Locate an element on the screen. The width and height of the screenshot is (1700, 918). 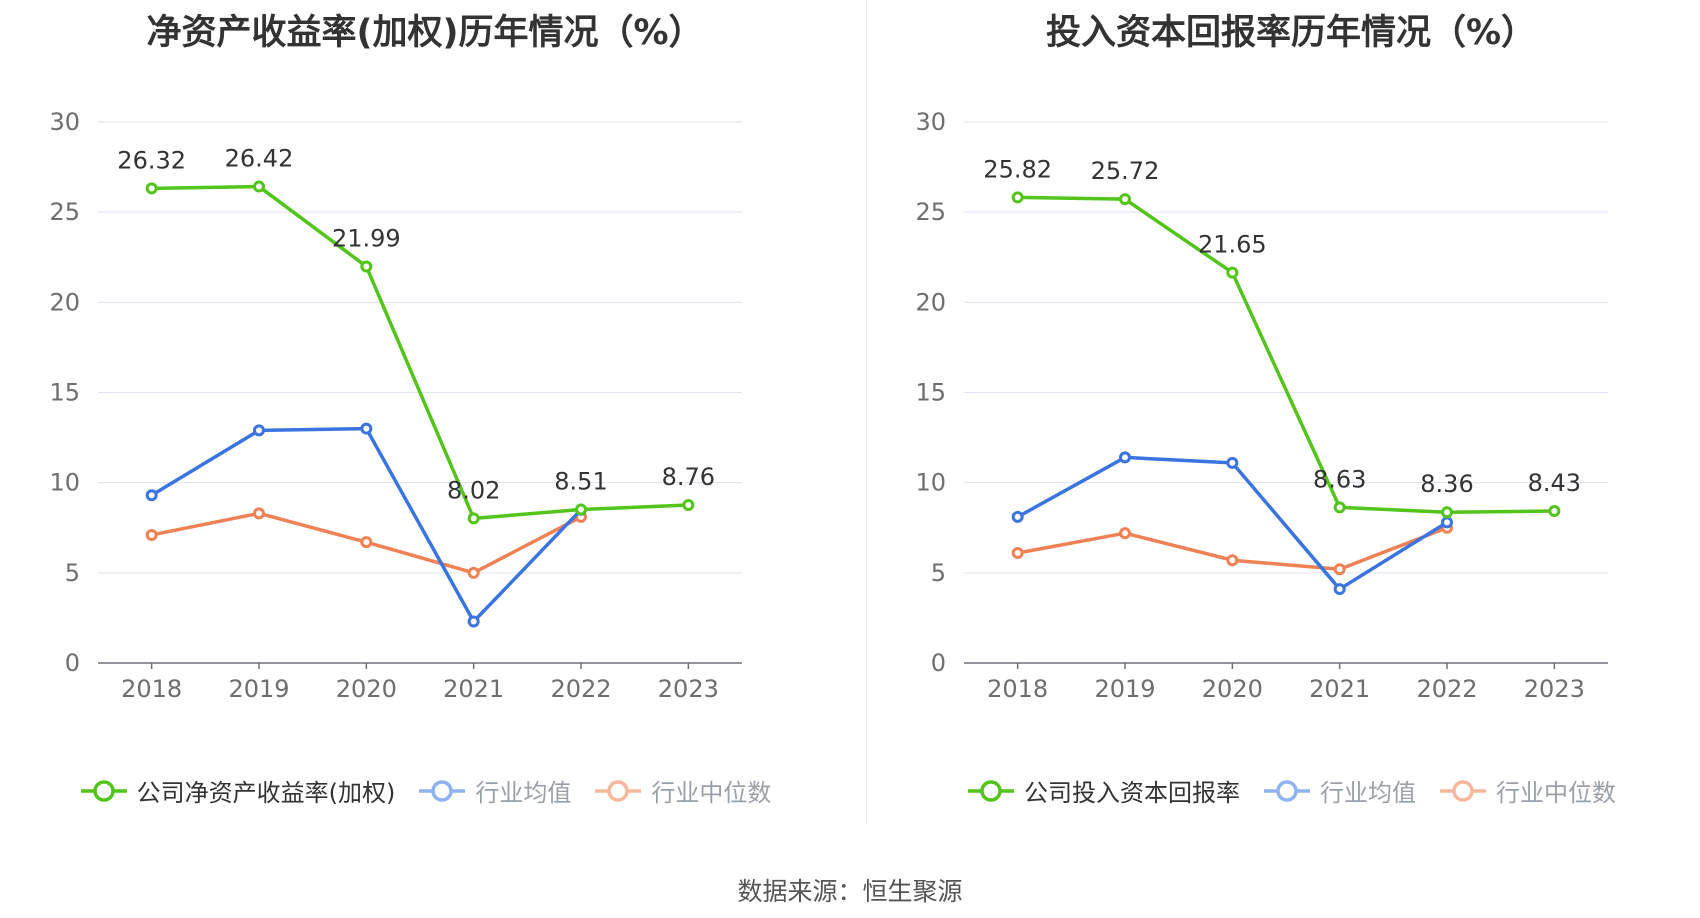
data-label: 8.63 is located at coordinates (1339, 479).